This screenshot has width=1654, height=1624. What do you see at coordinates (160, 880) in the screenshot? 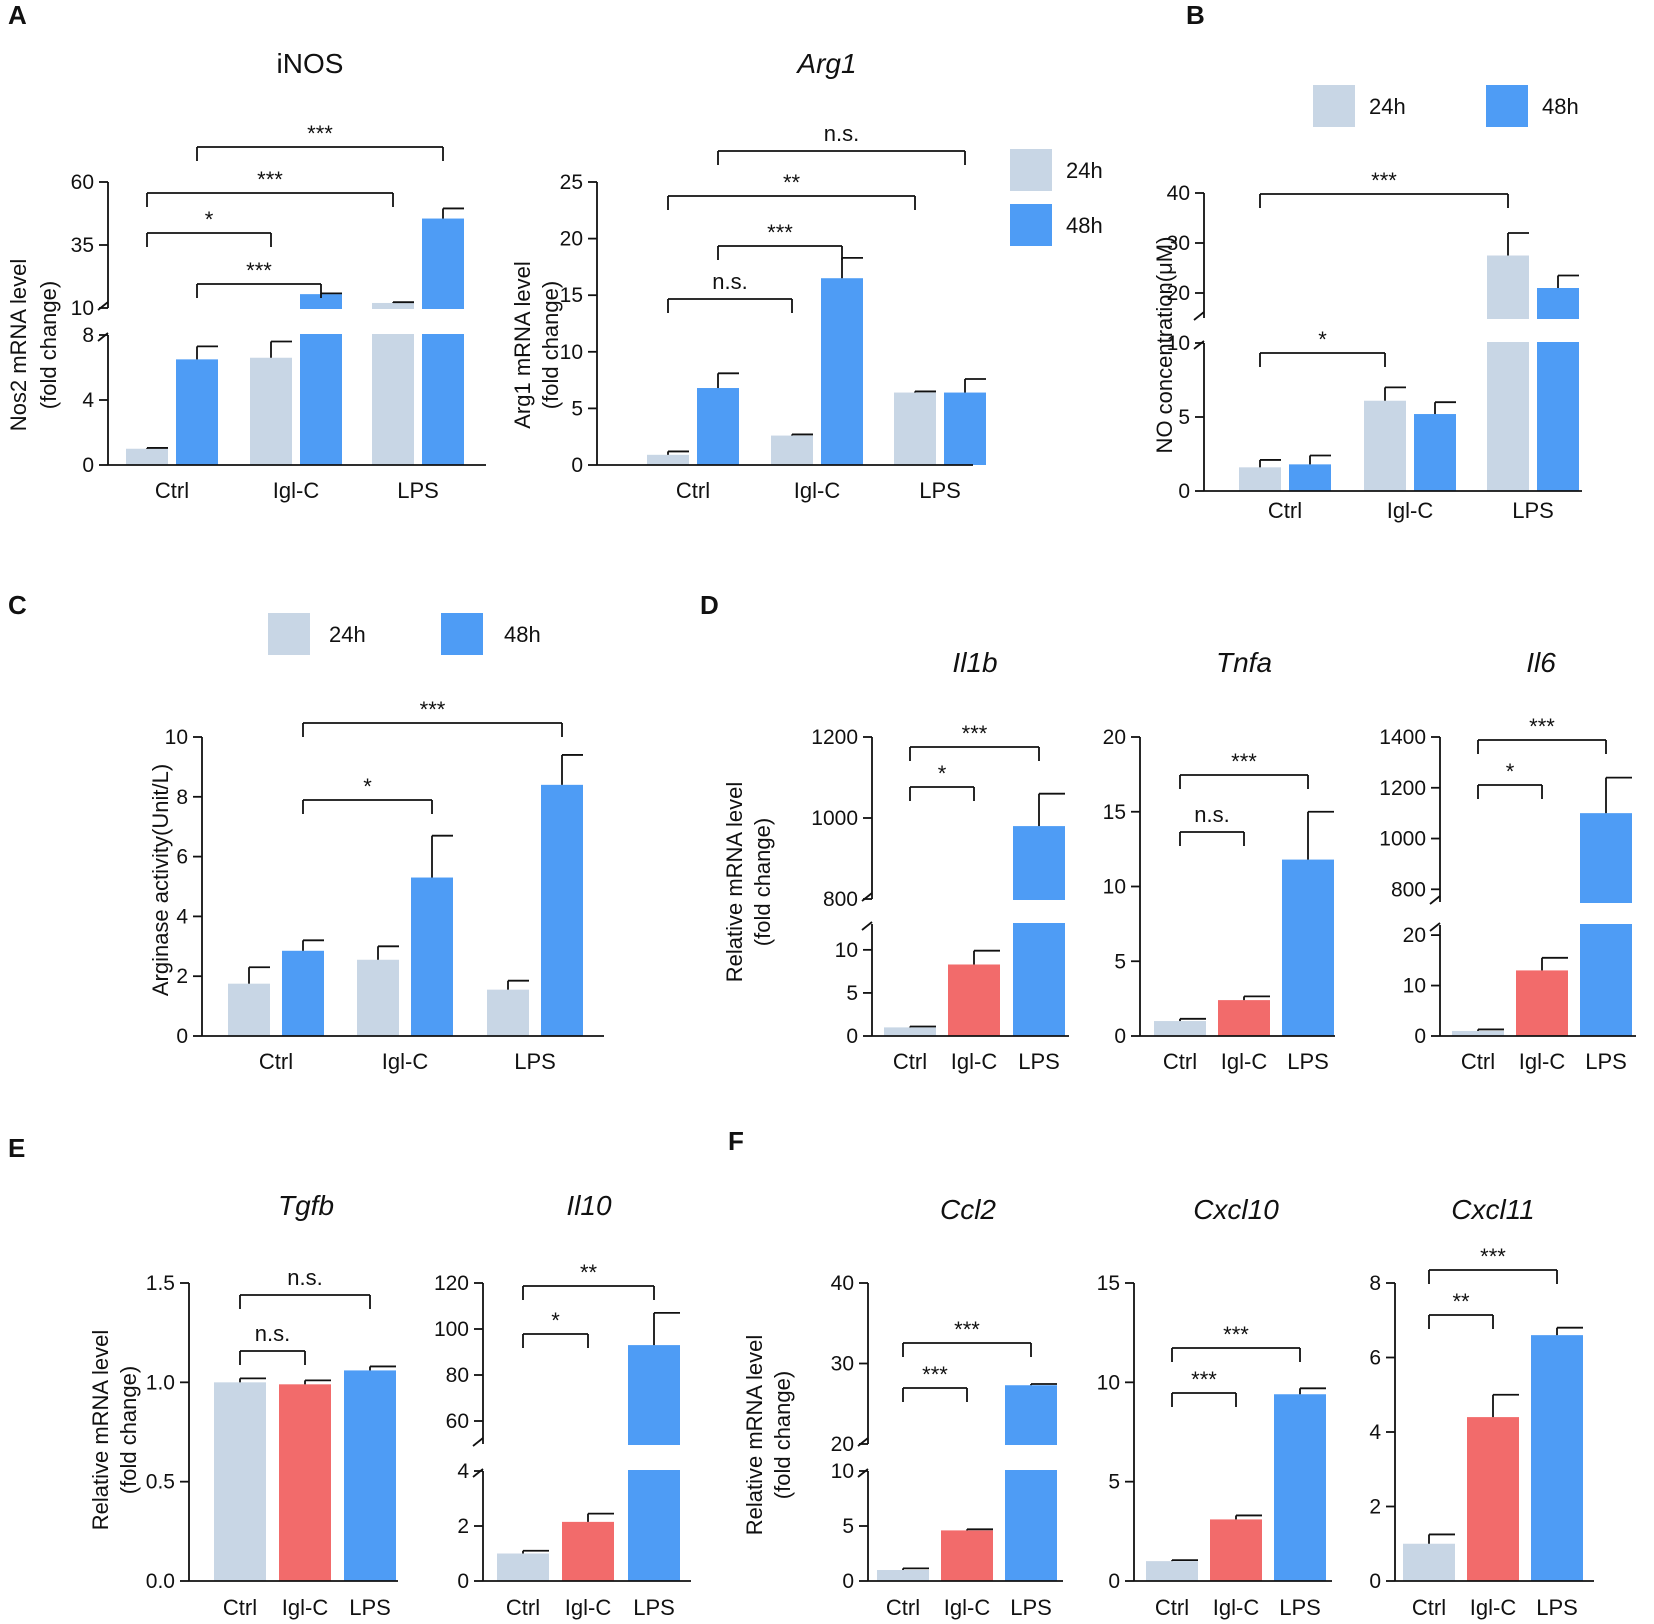
I see `y-axis-label: Arginase activity(Unit/L)` at bounding box center [160, 880].